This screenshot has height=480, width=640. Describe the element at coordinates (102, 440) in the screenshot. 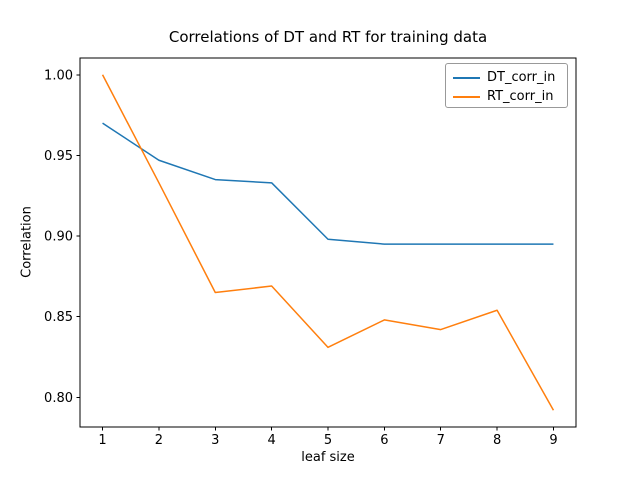

I see `x-tick-label: 1` at that location.